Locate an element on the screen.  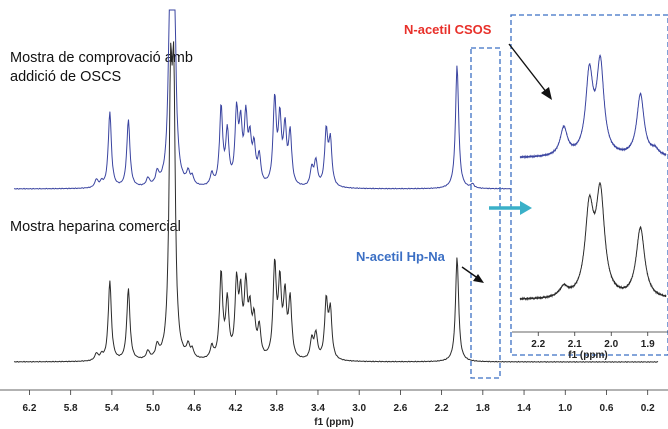
x-tick-label: 1.4 is located at coordinates (524, 408).